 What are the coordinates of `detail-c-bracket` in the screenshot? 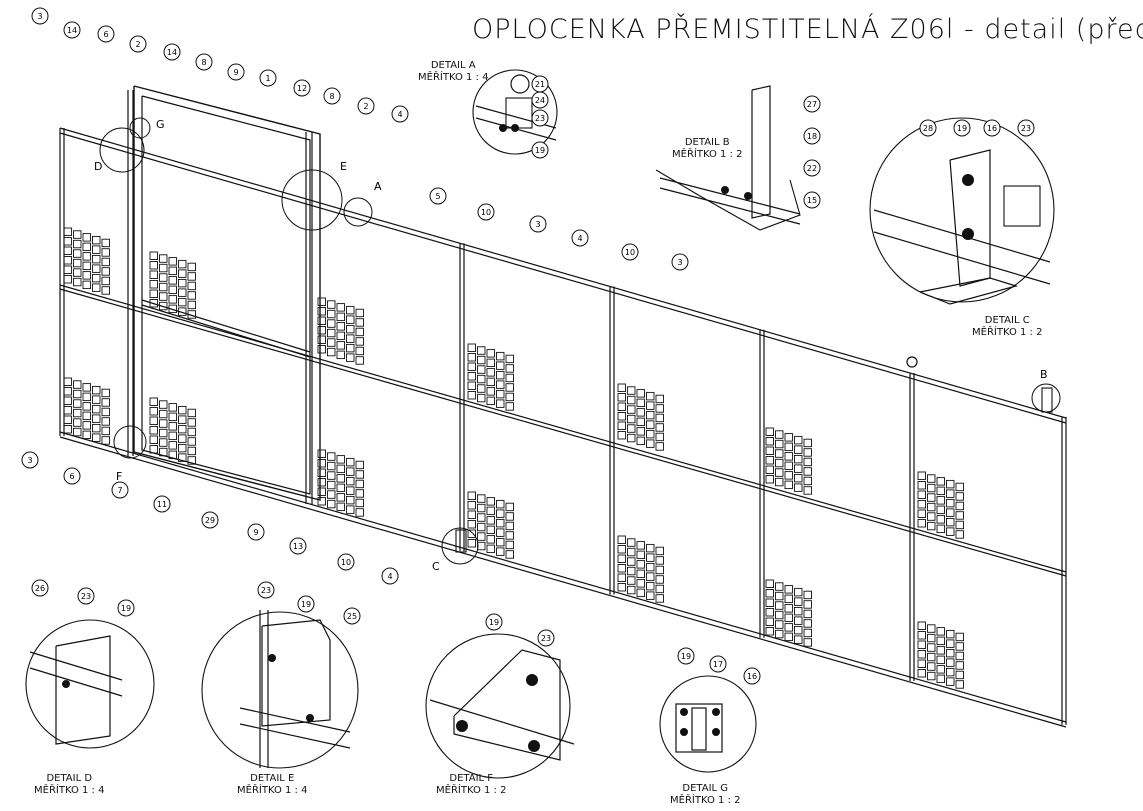 It's located at (970, 218).